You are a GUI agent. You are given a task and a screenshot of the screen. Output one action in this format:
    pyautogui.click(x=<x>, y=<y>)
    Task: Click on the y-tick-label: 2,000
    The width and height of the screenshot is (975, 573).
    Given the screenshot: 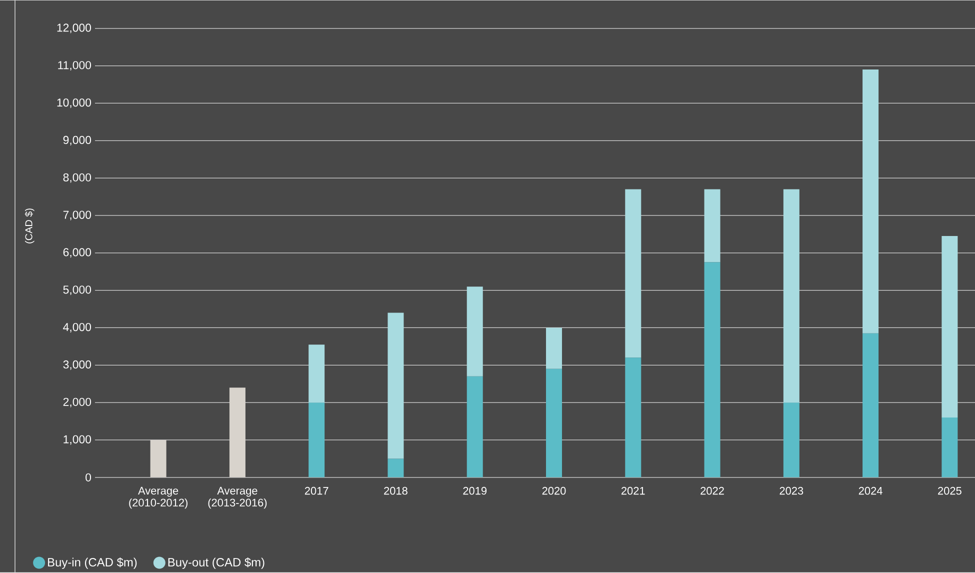 What is the action you would take?
    pyautogui.click(x=77, y=403)
    